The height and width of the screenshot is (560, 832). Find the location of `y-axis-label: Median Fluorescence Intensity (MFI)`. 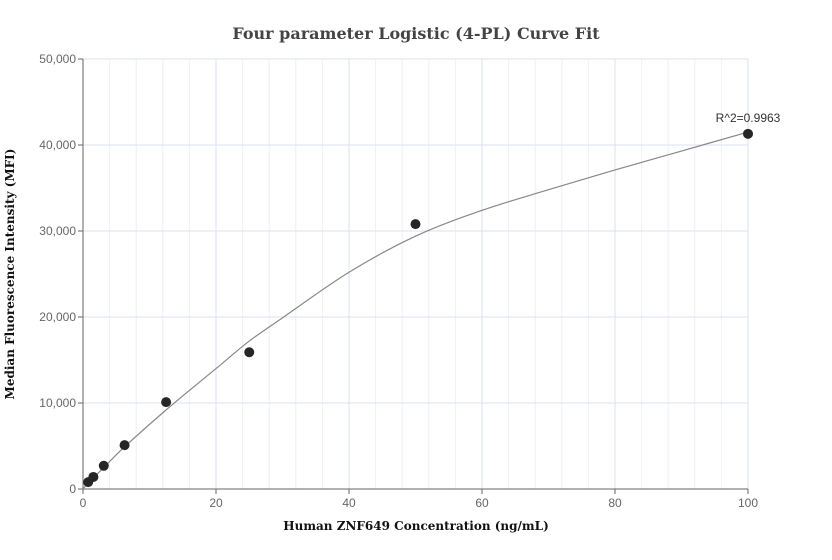

y-axis-label: Median Fluorescence Intensity (MFI) is located at coordinates (10, 274).